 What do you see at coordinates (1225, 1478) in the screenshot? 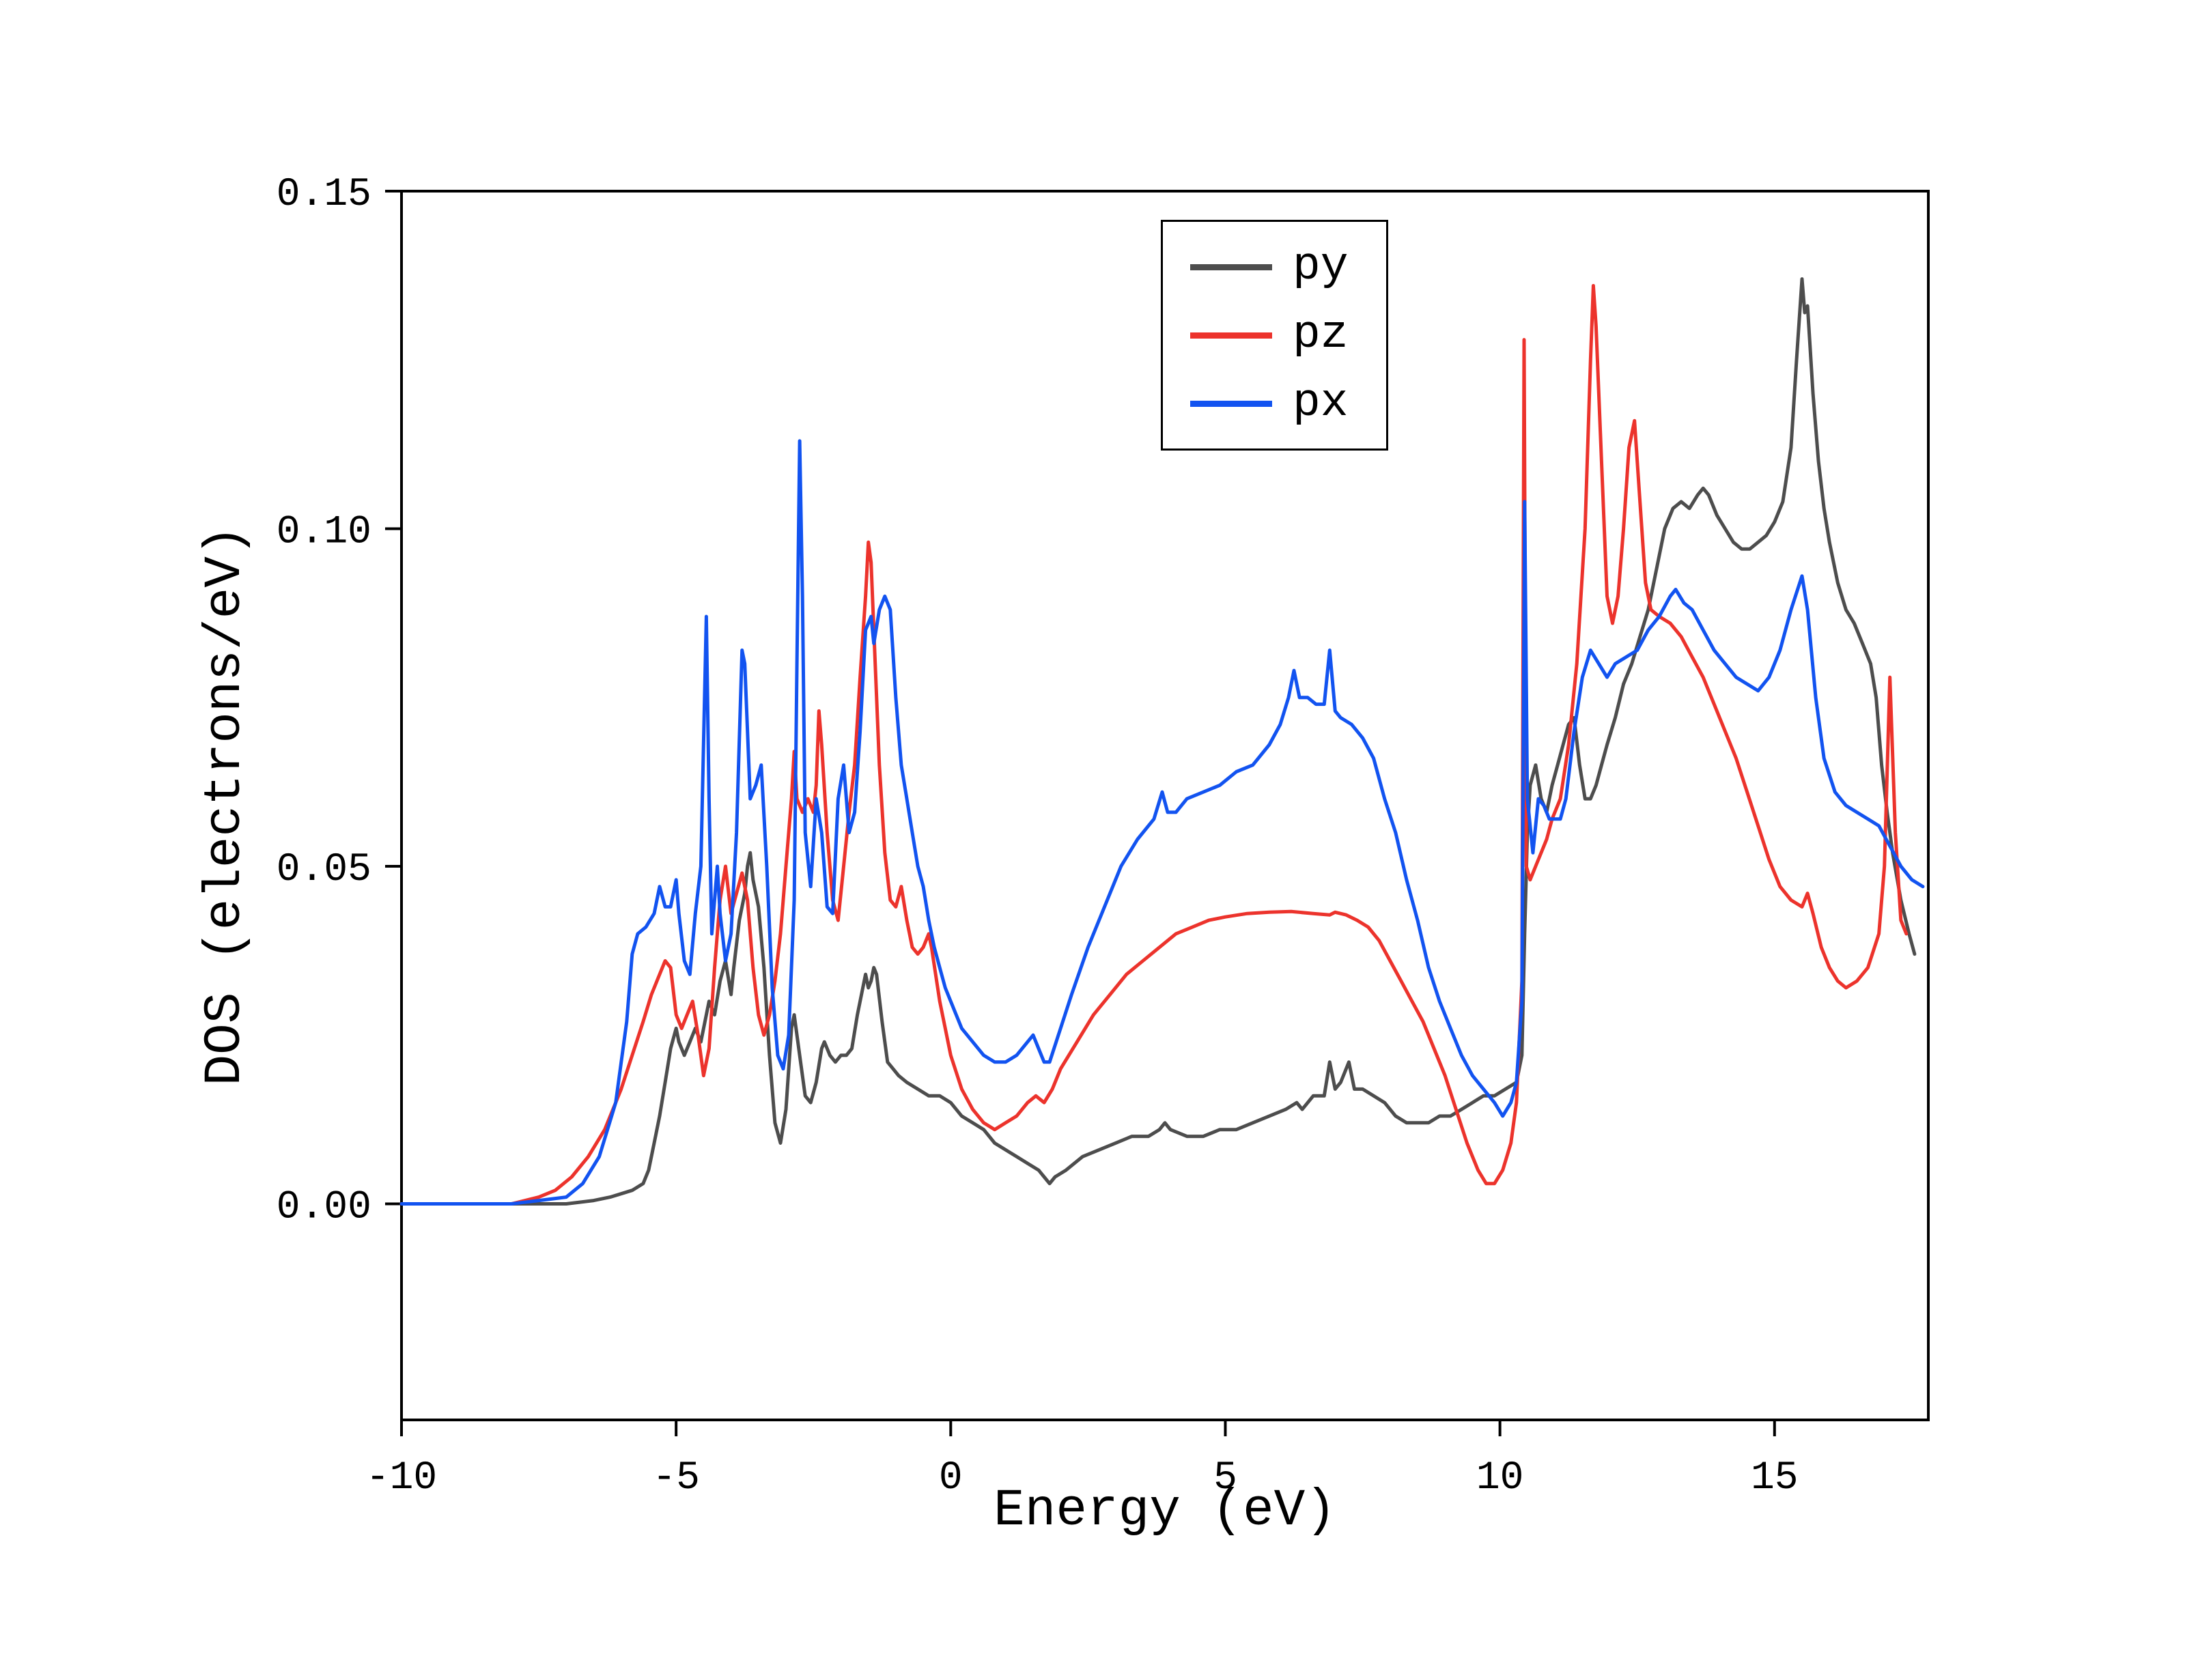
I see `x-tick-label: 5` at bounding box center [1225, 1478].